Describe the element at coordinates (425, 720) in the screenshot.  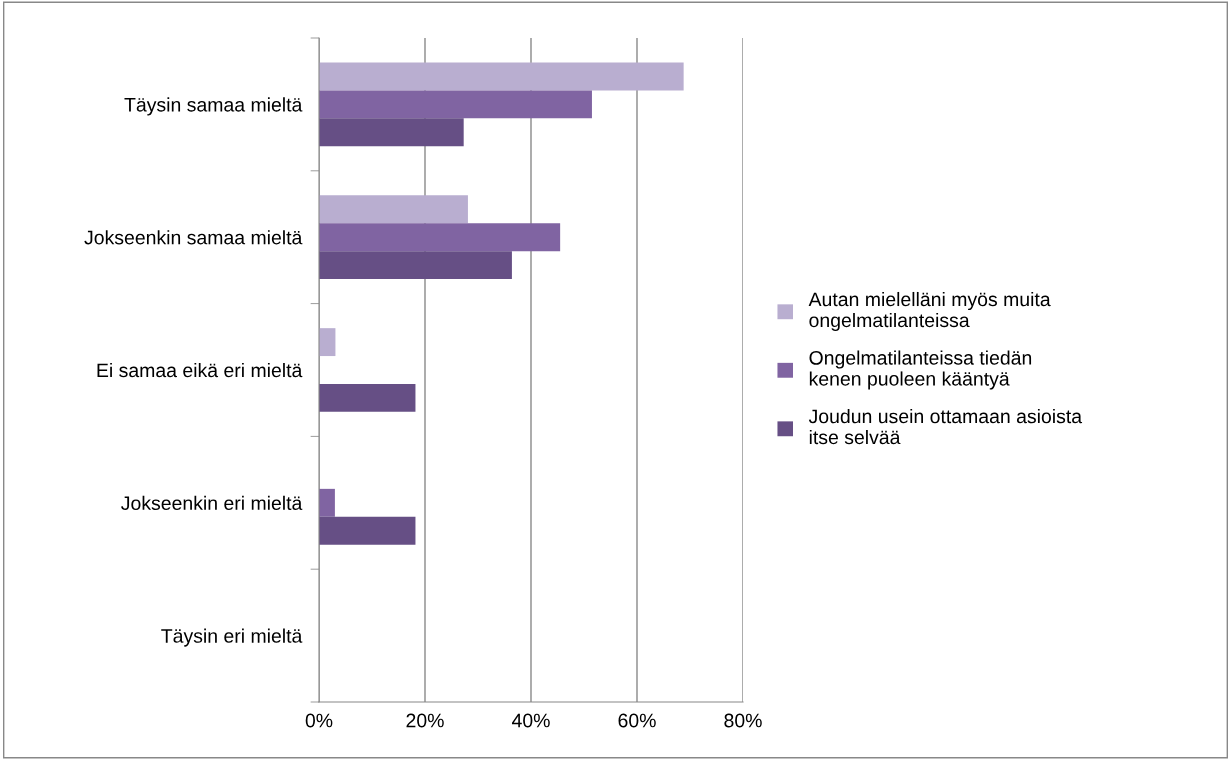
I see `x-tick-label: 20%` at that location.